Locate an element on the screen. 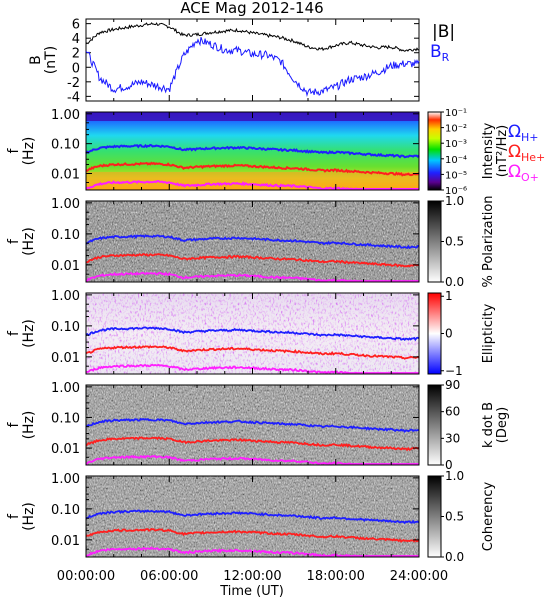 The image size is (550, 600). ion-gyrofrequency-legend: ΩH+ ΩHe+ ΩO+ is located at coordinates (526, 153).